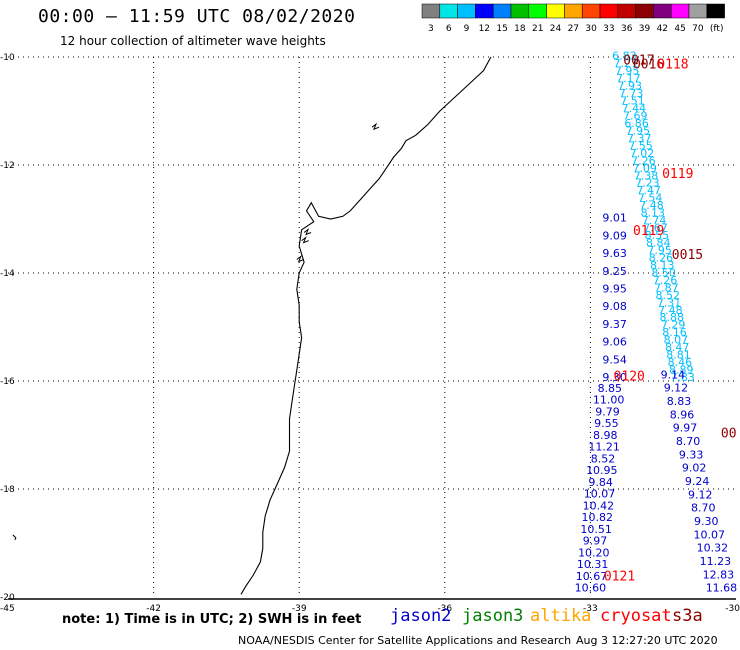  I want to click on wave-height-value: 10.31, so click(593, 564).